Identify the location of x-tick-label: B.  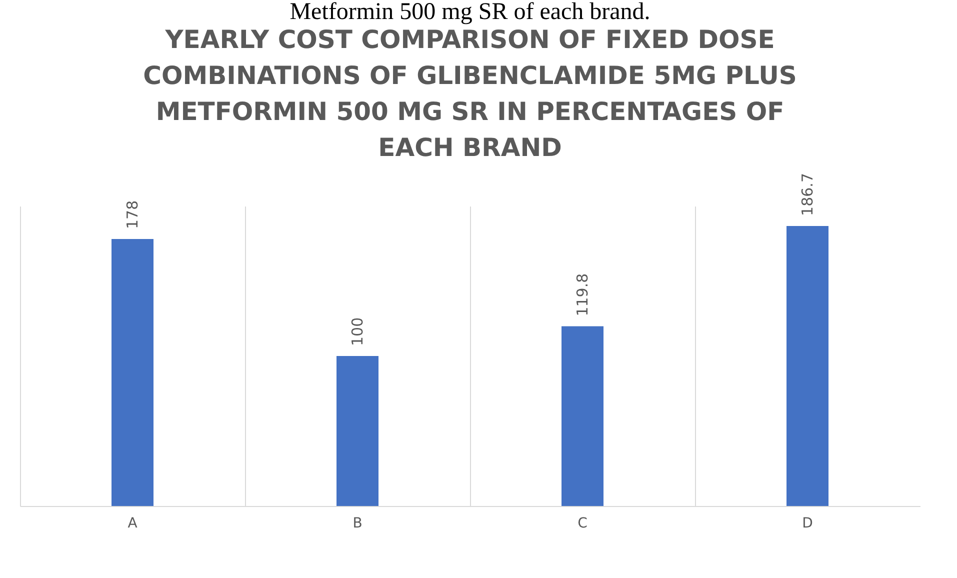
(357, 524).